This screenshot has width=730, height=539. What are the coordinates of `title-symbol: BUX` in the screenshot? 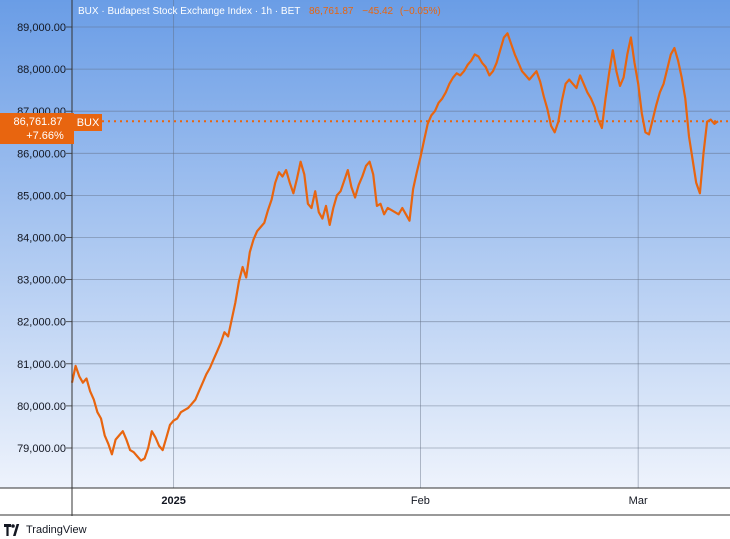 It's located at (88, 11).